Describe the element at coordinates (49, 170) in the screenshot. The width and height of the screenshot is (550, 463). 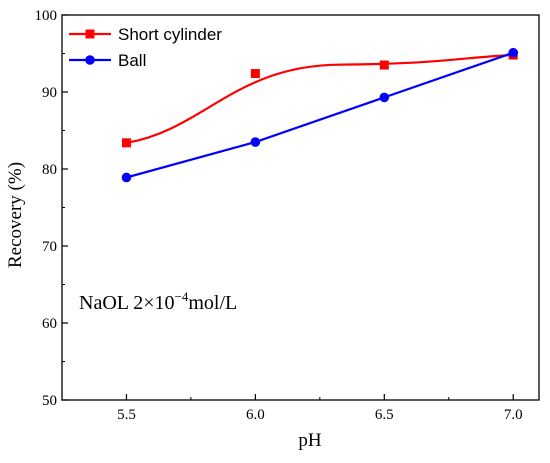
I see `y-tick-label: 80` at that location.